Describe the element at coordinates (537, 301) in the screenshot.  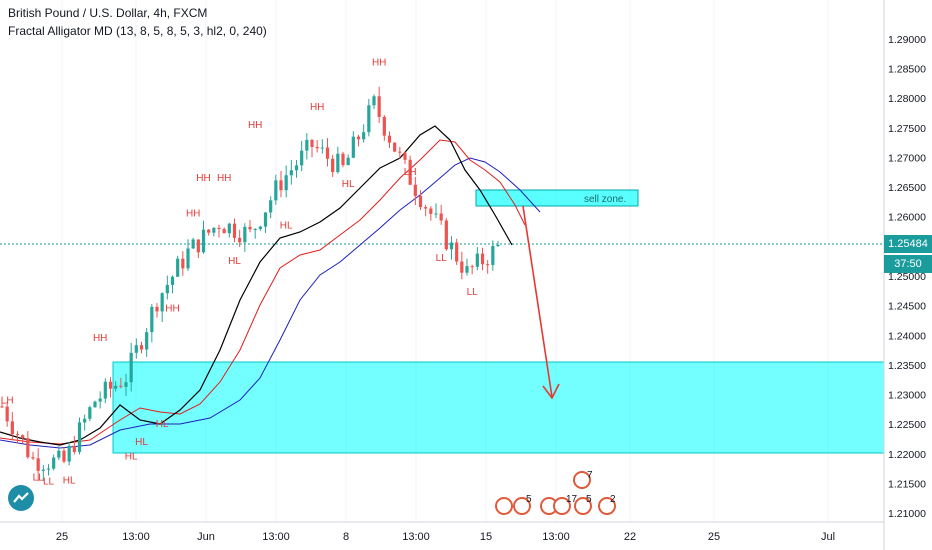
I see `projection-arrow-shaft` at that location.